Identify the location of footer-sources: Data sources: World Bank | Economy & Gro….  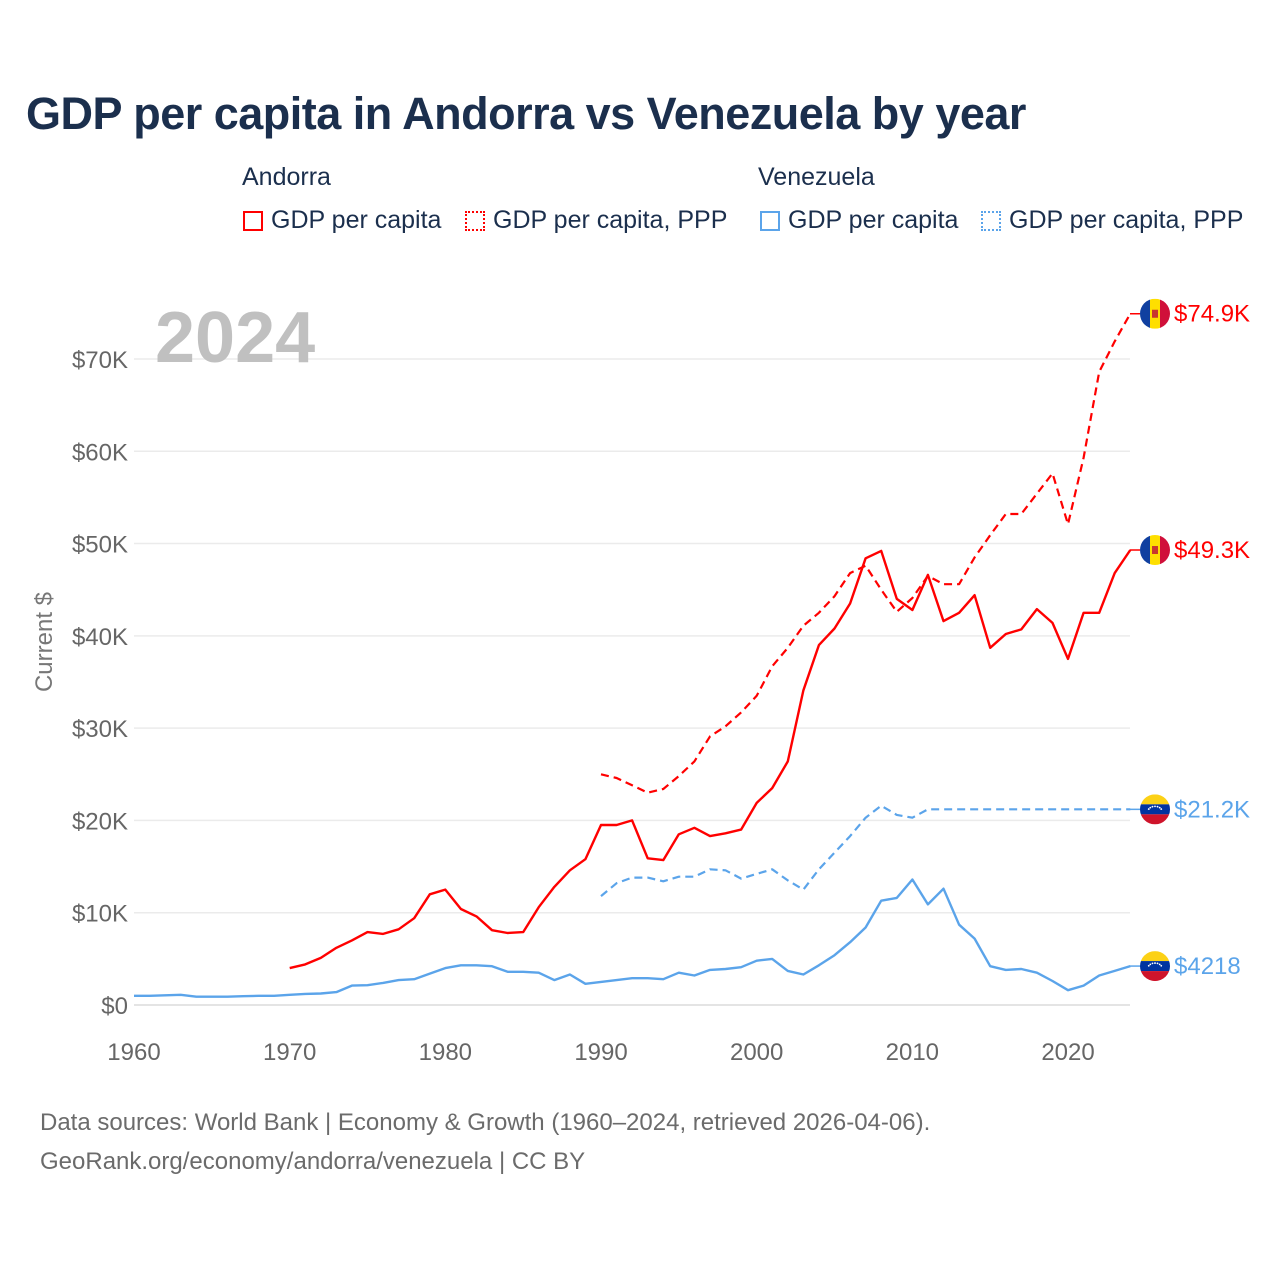
(485, 1122).